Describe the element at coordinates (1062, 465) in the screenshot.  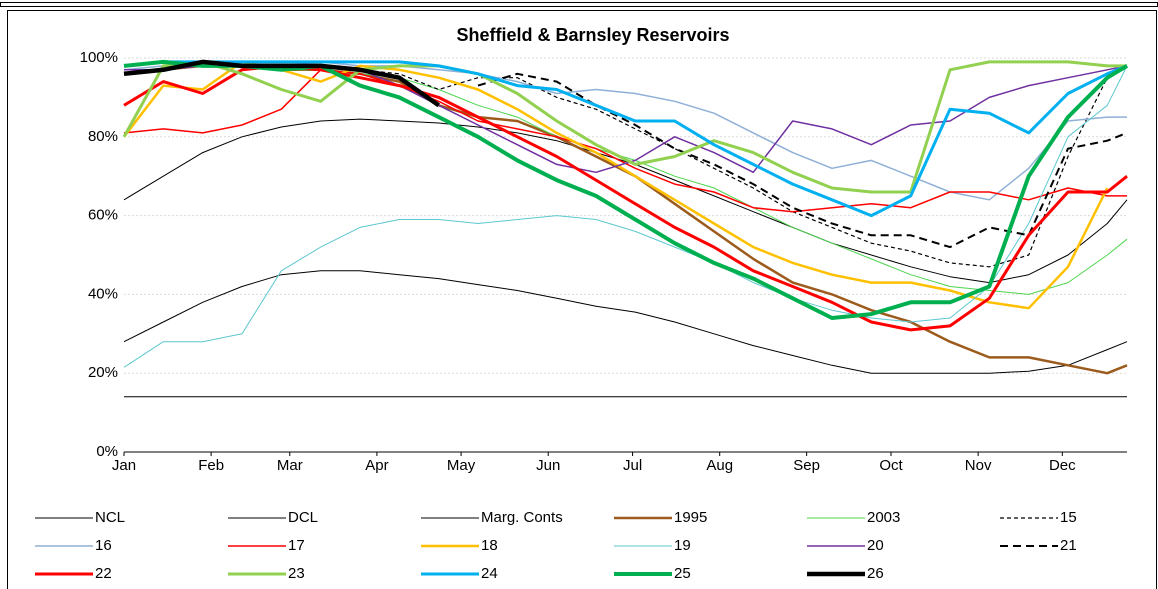
I see `x-tick-label: Dec` at that location.